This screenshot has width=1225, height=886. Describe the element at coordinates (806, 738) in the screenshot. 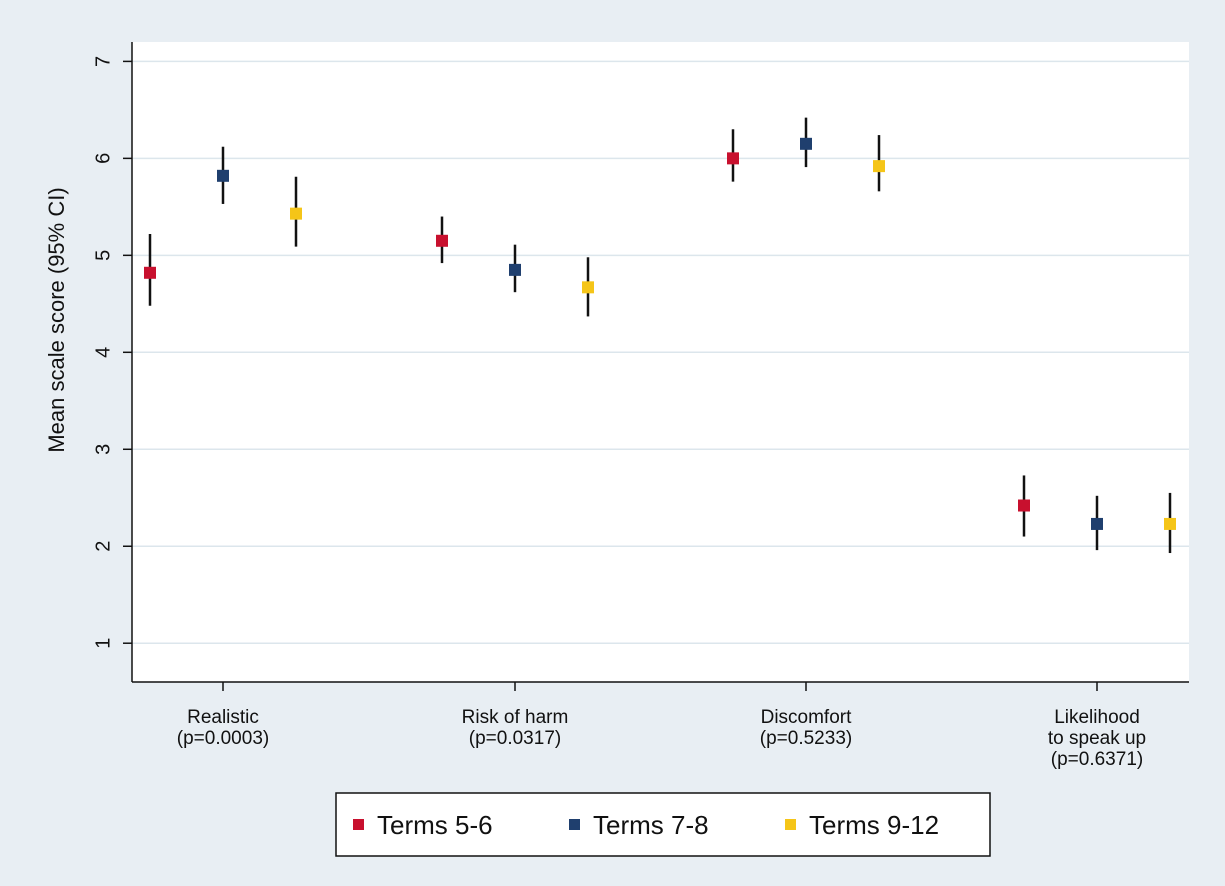

I see `x-category-label: (p=0.5233)` at that location.